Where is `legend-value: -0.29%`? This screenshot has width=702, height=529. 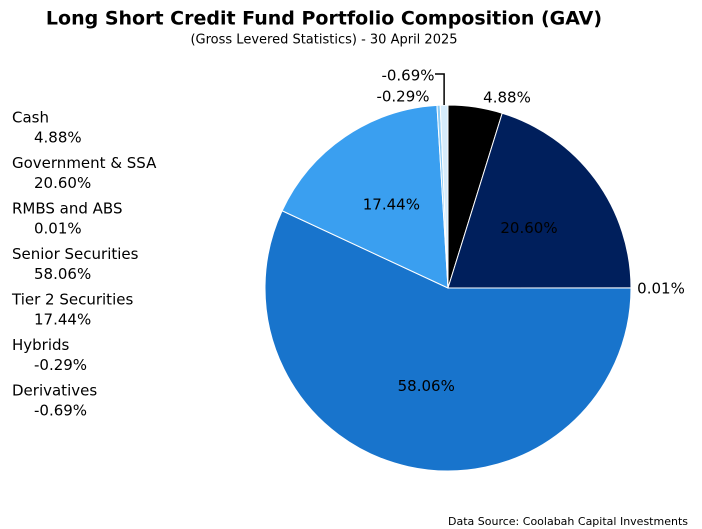
legend-value: -0.29% is located at coordinates (60, 365).